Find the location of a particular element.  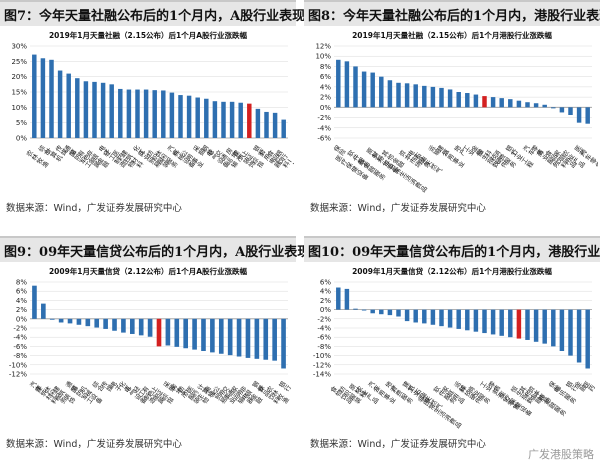

x-tick-label: 汽车 is located at coordinates (374, 386).